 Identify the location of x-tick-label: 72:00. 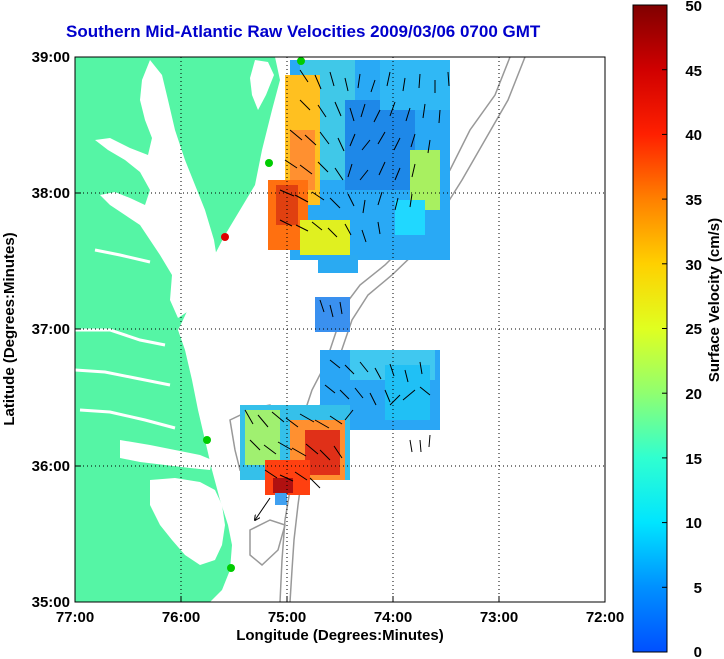
(605, 617).